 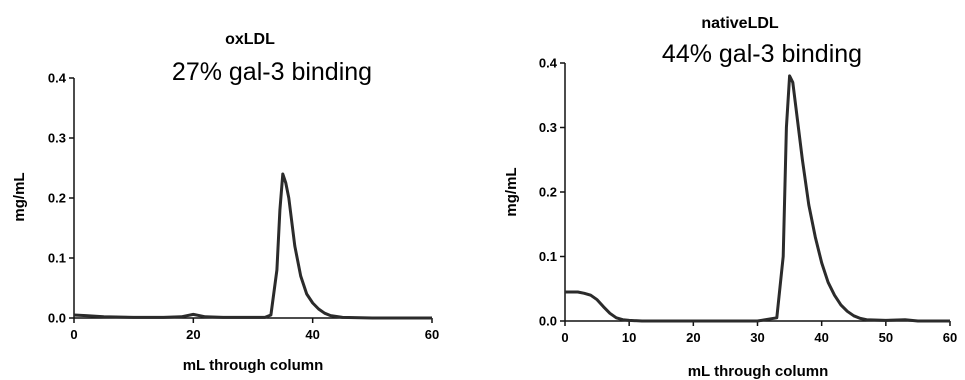 What do you see at coordinates (272, 72) in the screenshot?
I see `chart-subtitle: 27% gal-3 binding` at bounding box center [272, 72].